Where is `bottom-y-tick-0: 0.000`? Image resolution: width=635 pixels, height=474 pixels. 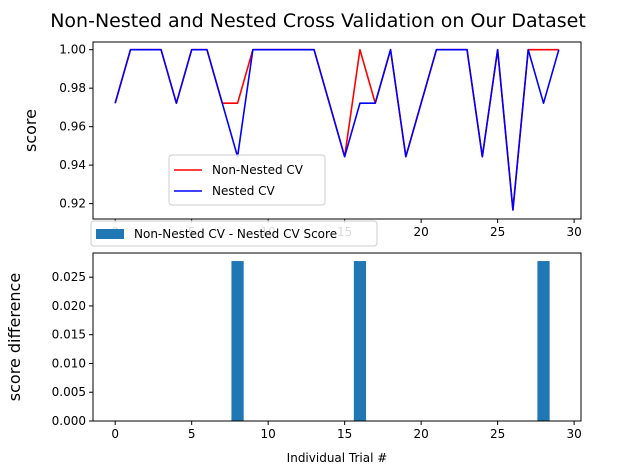 bottom-y-tick-0: 0.000 is located at coordinates (72, 421).